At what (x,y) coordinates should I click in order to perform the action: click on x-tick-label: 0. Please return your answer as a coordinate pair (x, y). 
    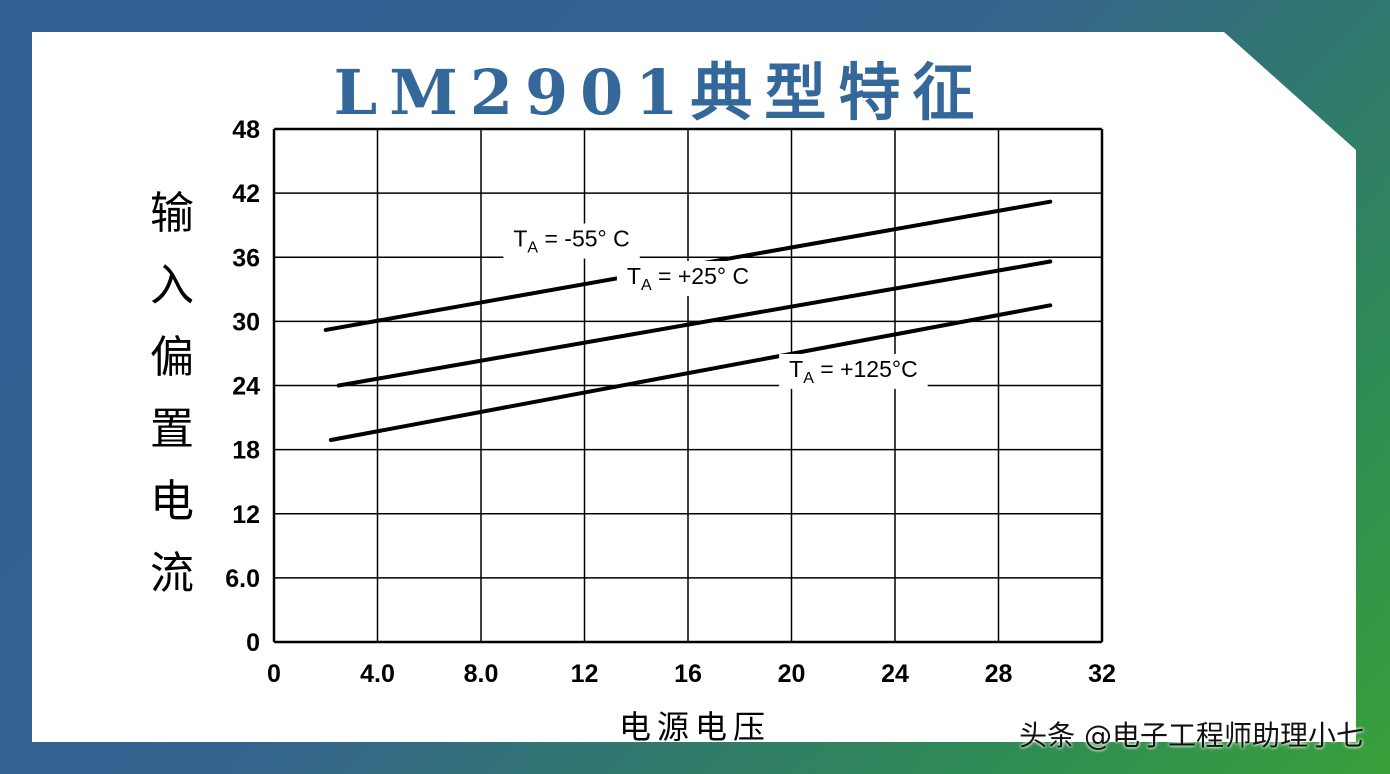
    Looking at the image, I should click on (274, 674).